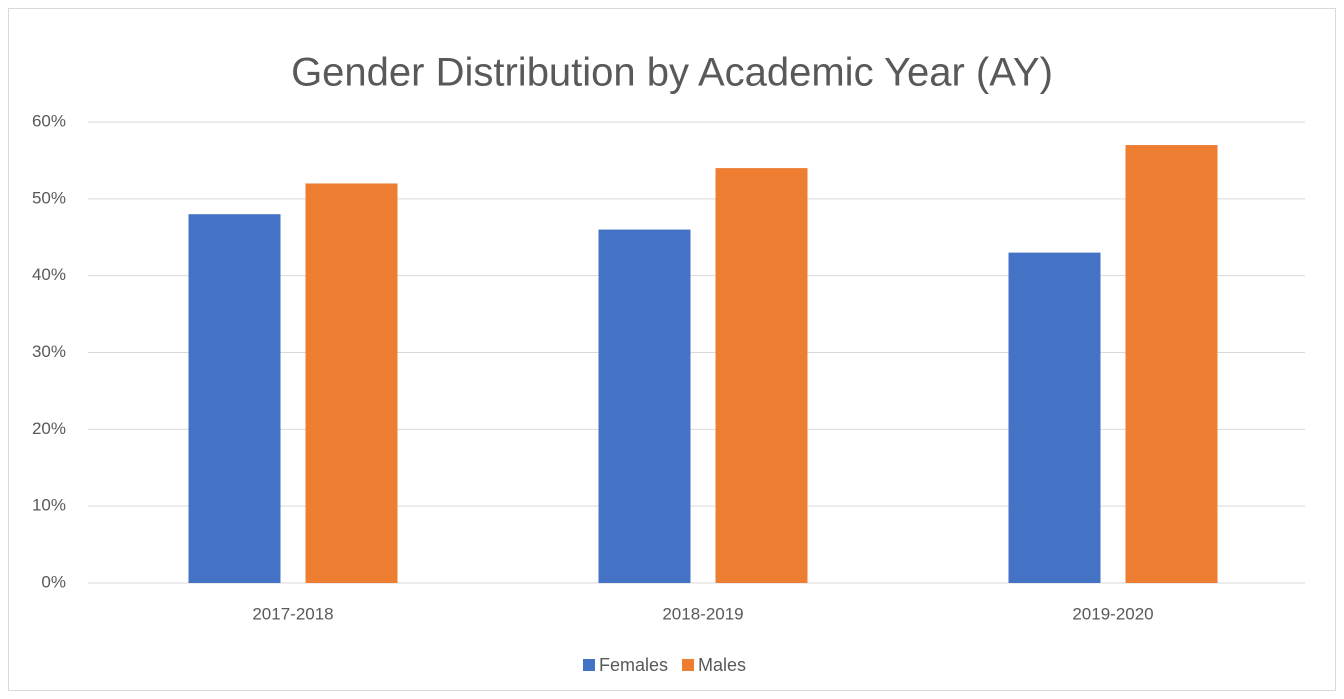  Describe the element at coordinates (53, 581) in the screenshot. I see `y-tick-label: 0%` at that location.